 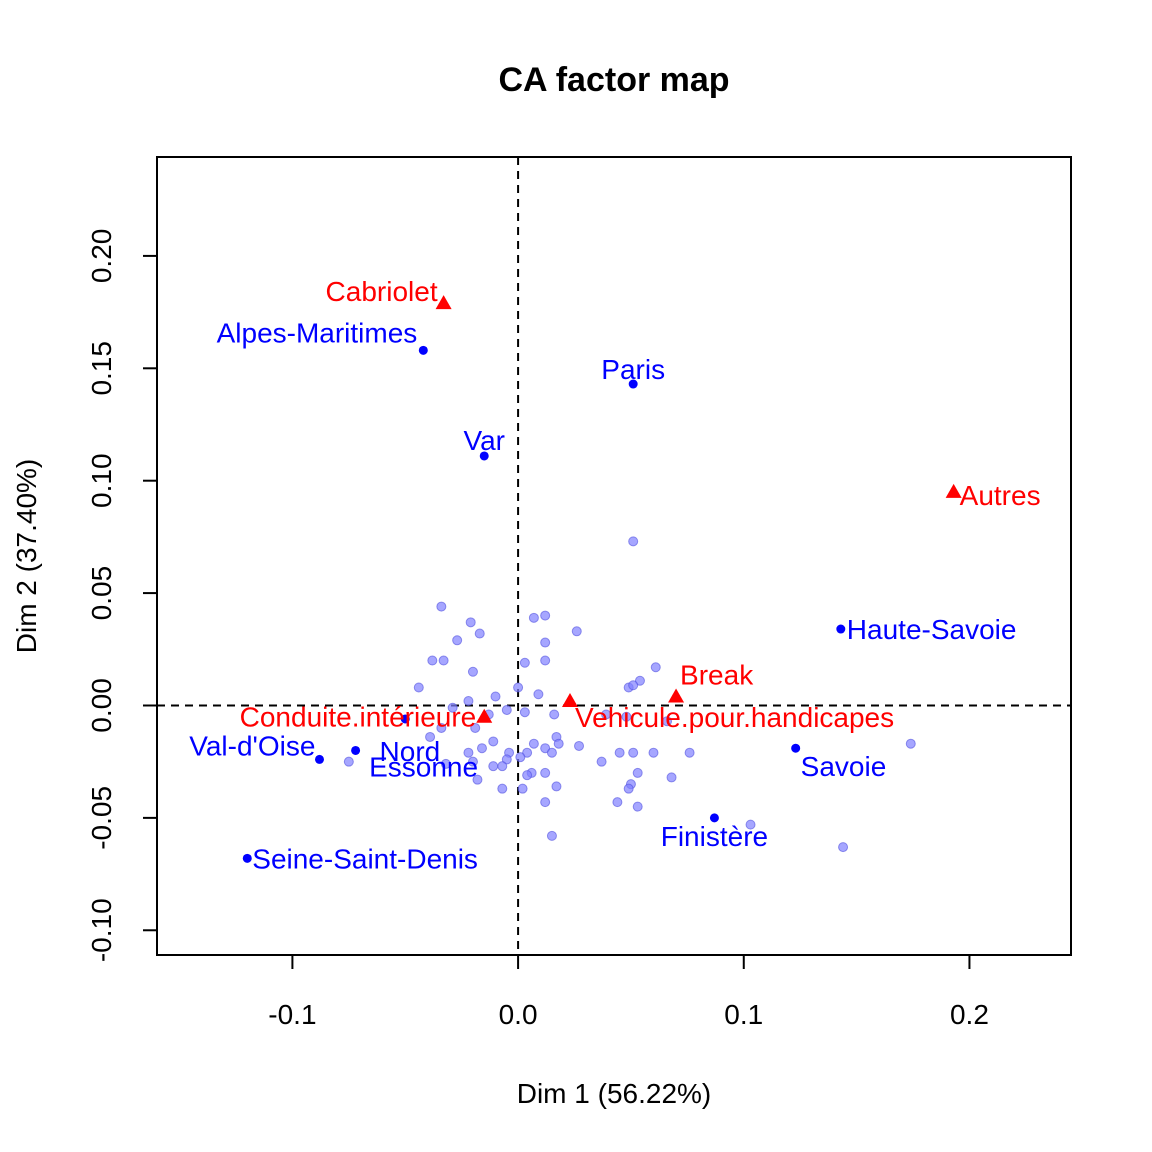 I want to click on row-point-label: Paris, so click(x=633, y=369).